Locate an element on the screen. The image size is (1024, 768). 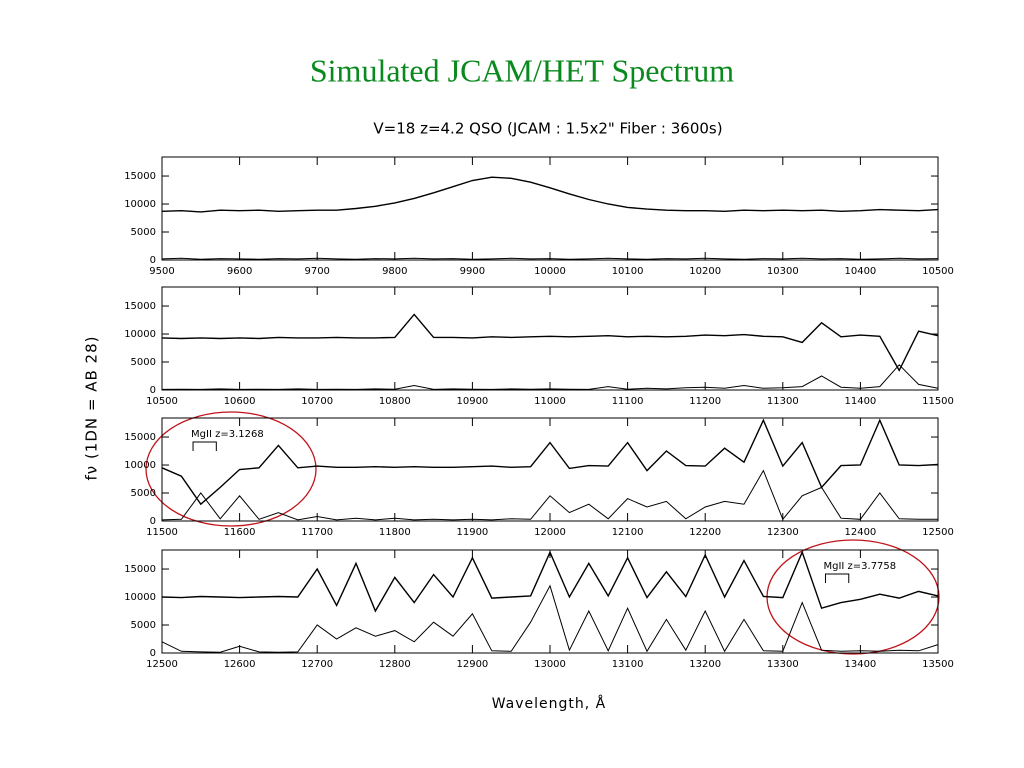
x-tick-label: 10300 is located at coordinates (783, 271).